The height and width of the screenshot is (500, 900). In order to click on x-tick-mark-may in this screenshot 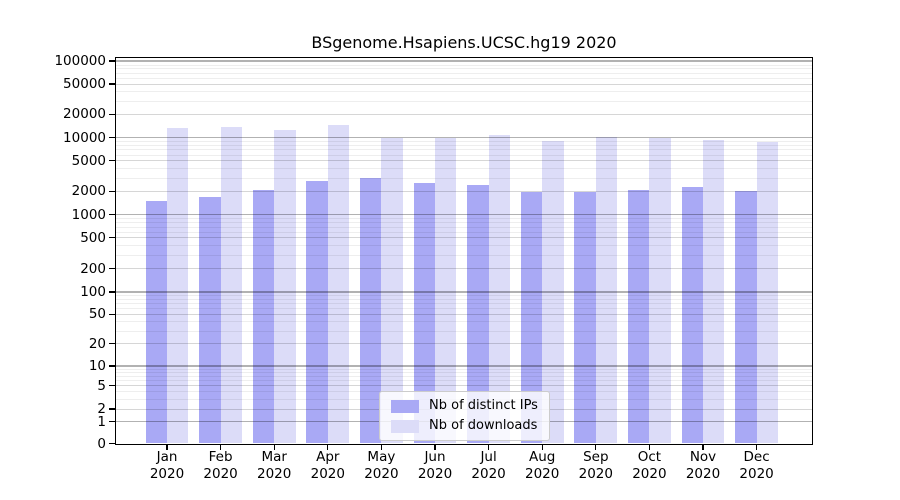, I will do `click(381, 446)`.